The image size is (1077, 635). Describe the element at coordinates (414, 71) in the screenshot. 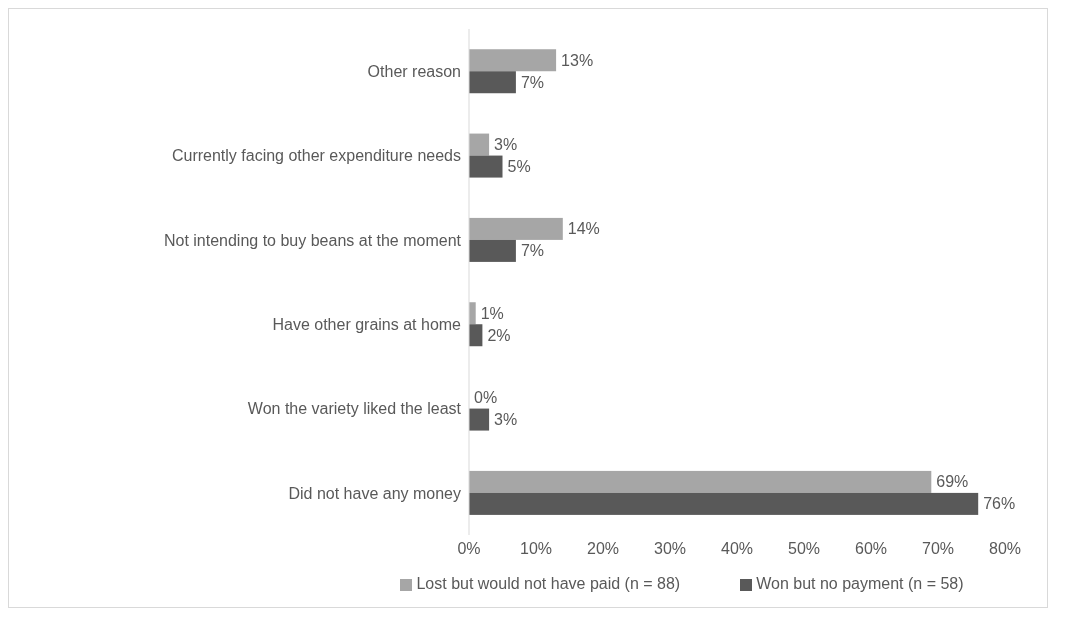

I see `y-tick-label: Other reason` at that location.